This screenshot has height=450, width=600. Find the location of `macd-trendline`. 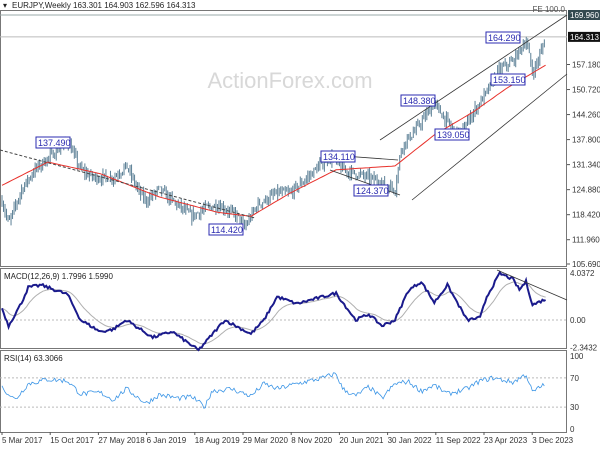

macd-trendline is located at coordinates (532, 285).